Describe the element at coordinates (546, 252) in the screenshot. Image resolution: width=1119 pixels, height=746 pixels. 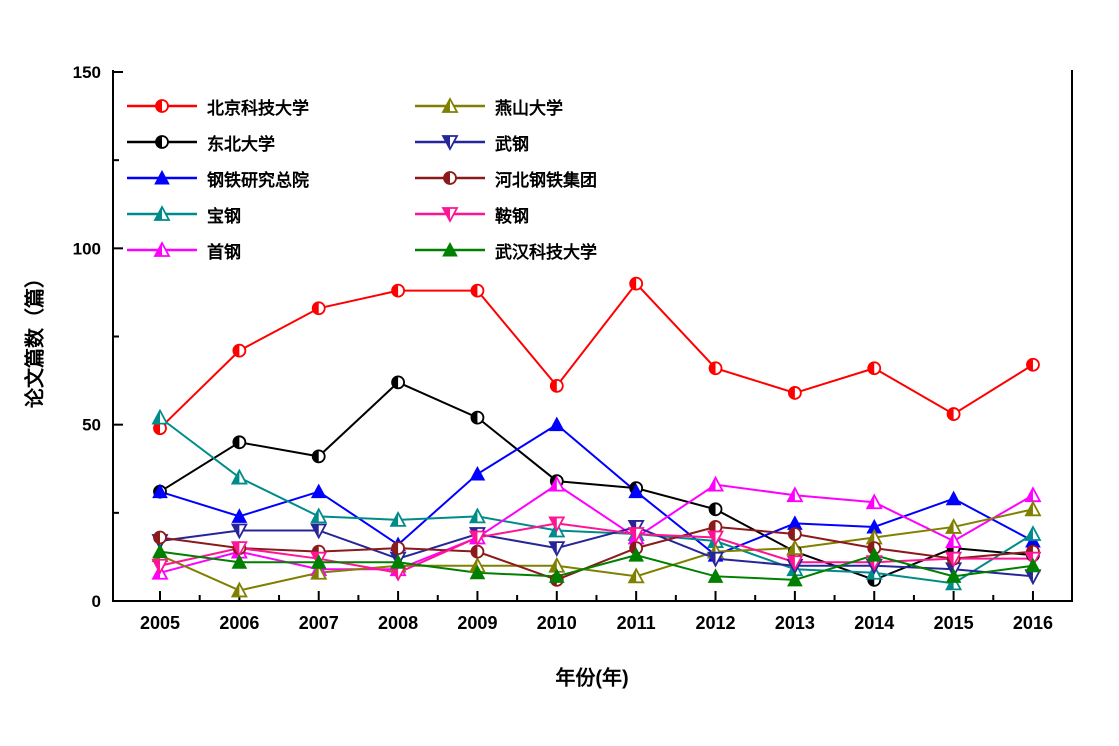
I see `legend-label: 武汉科技大学` at that location.